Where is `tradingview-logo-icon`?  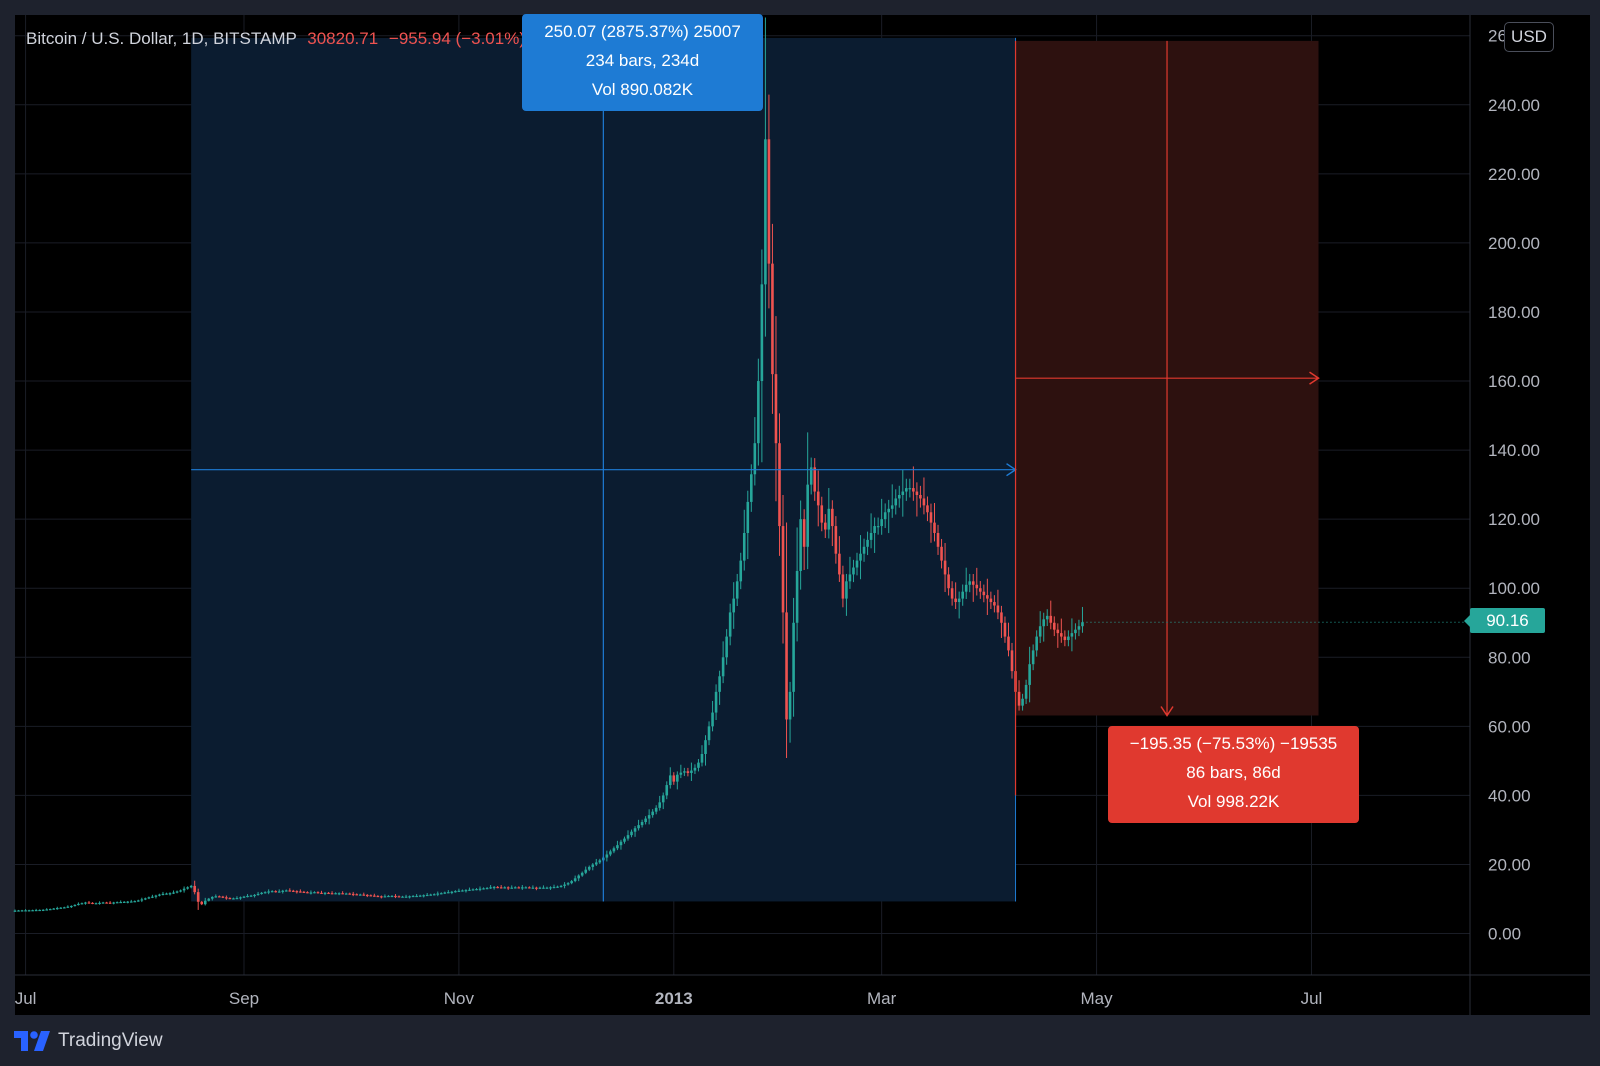 tradingview-logo-icon is located at coordinates (32, 1041).